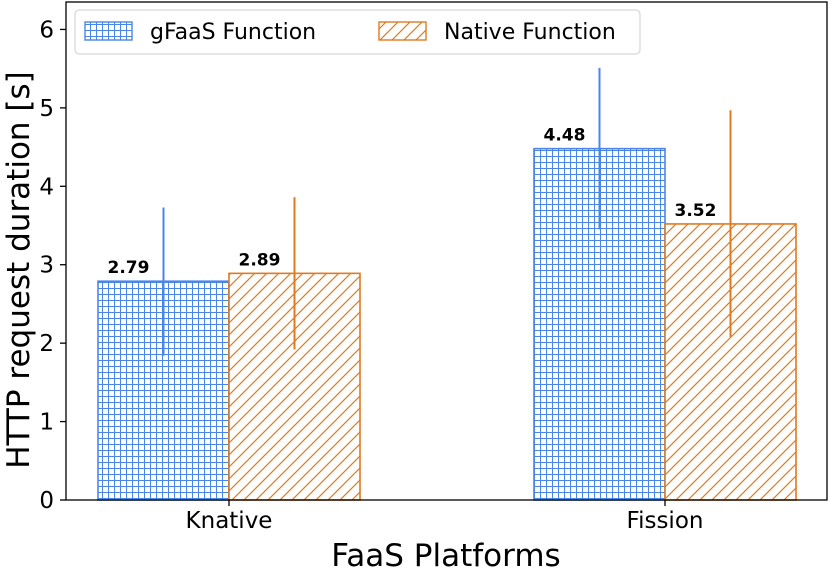 Image resolution: width=831 pixels, height=573 pixels. Describe the element at coordinates (19, 270) in the screenshot. I see `y-axis-title: HTTP request duration [s]` at that location.